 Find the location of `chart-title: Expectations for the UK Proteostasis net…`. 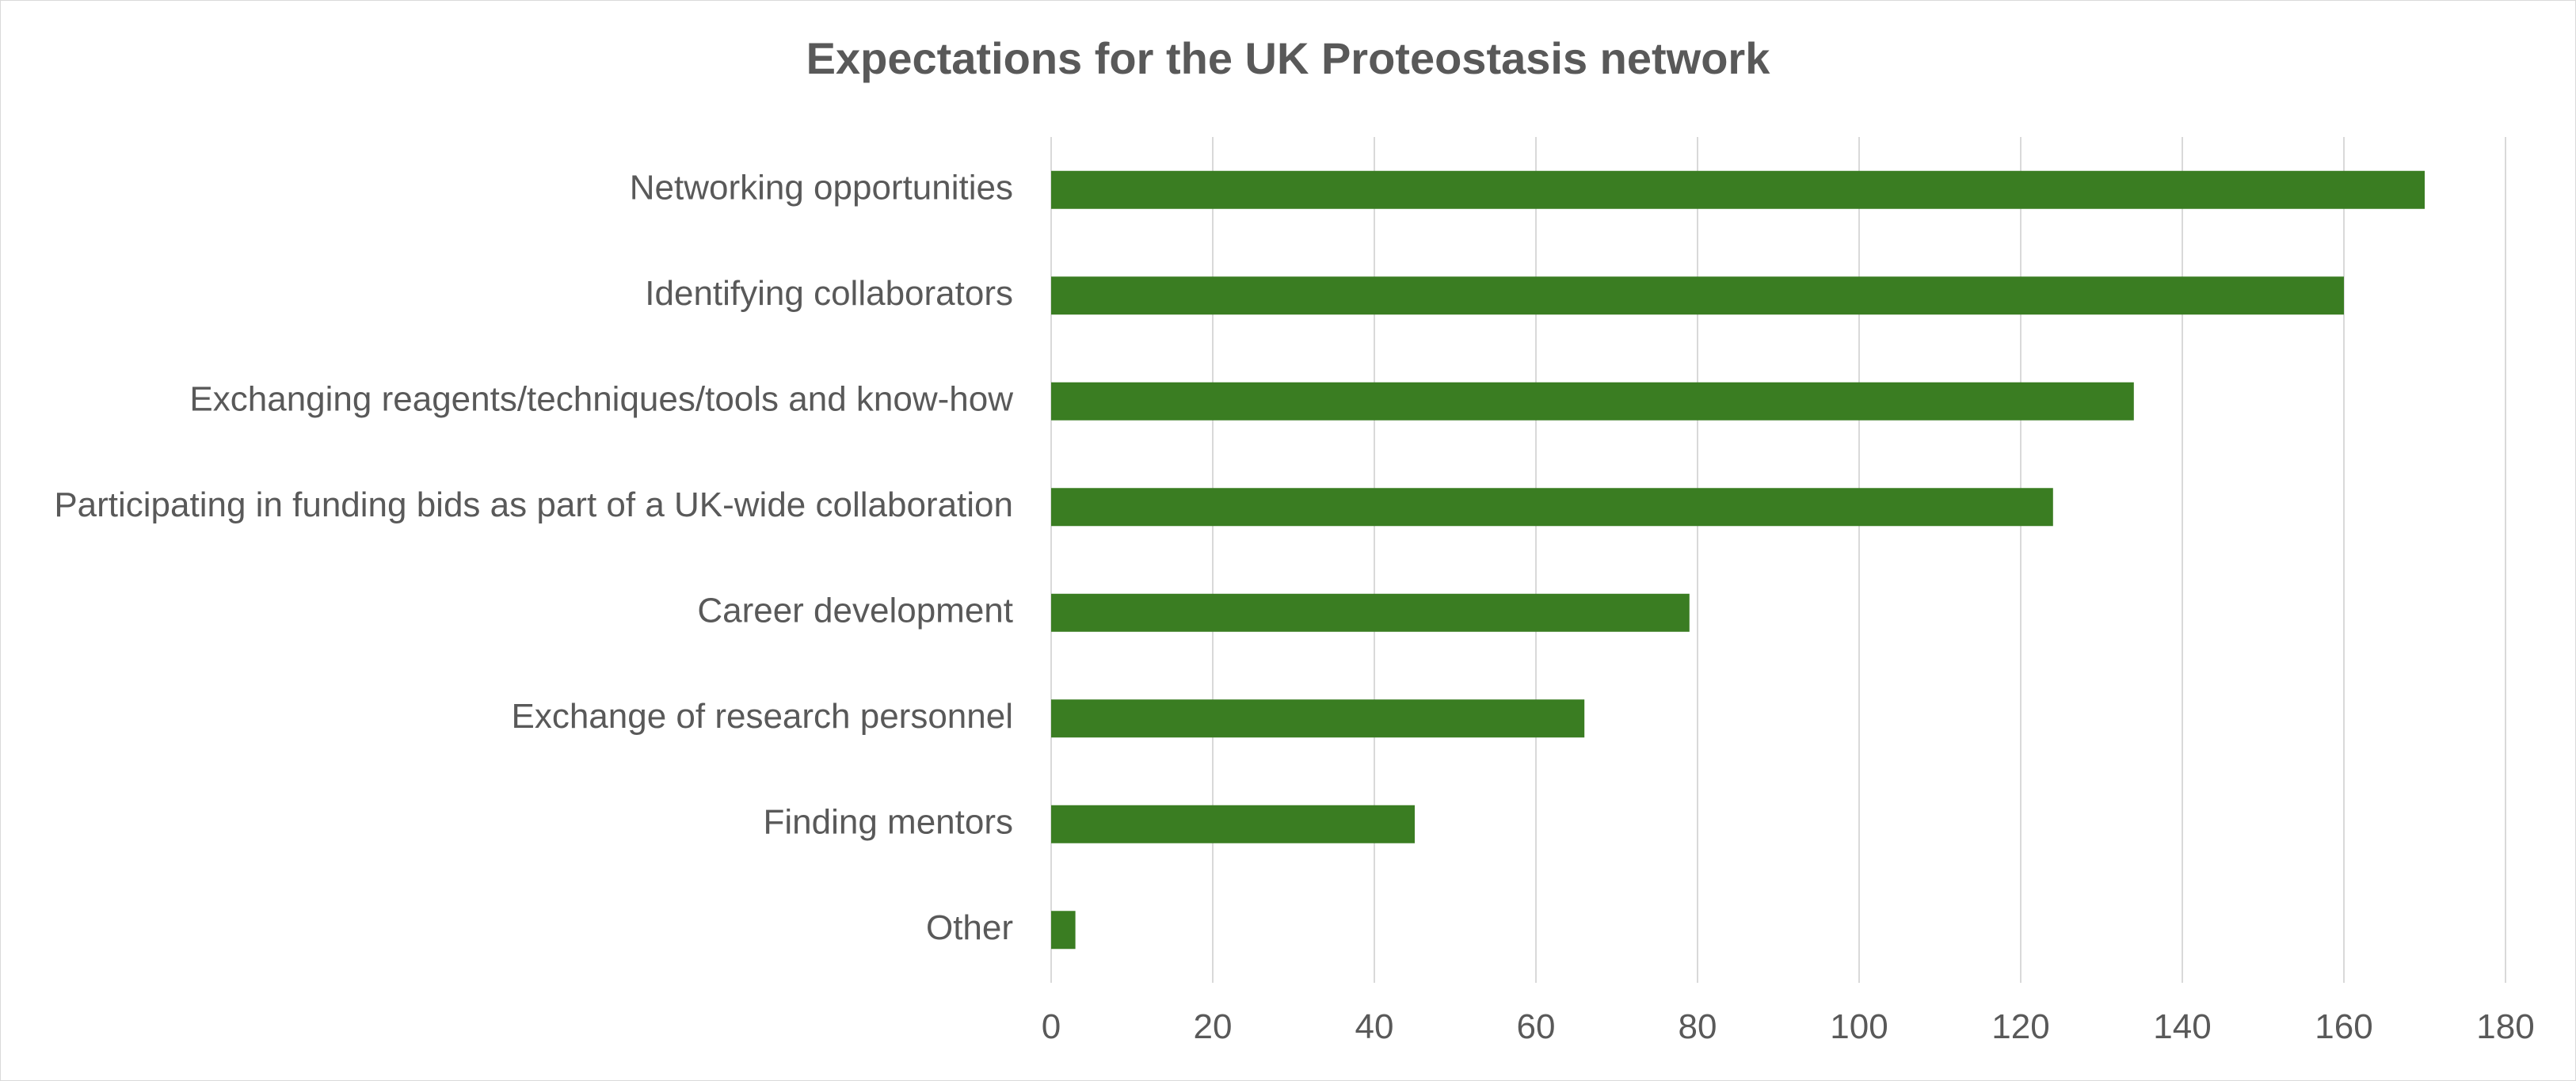

chart-title: Expectations for the UK Proteostasis net… is located at coordinates (1288, 58).